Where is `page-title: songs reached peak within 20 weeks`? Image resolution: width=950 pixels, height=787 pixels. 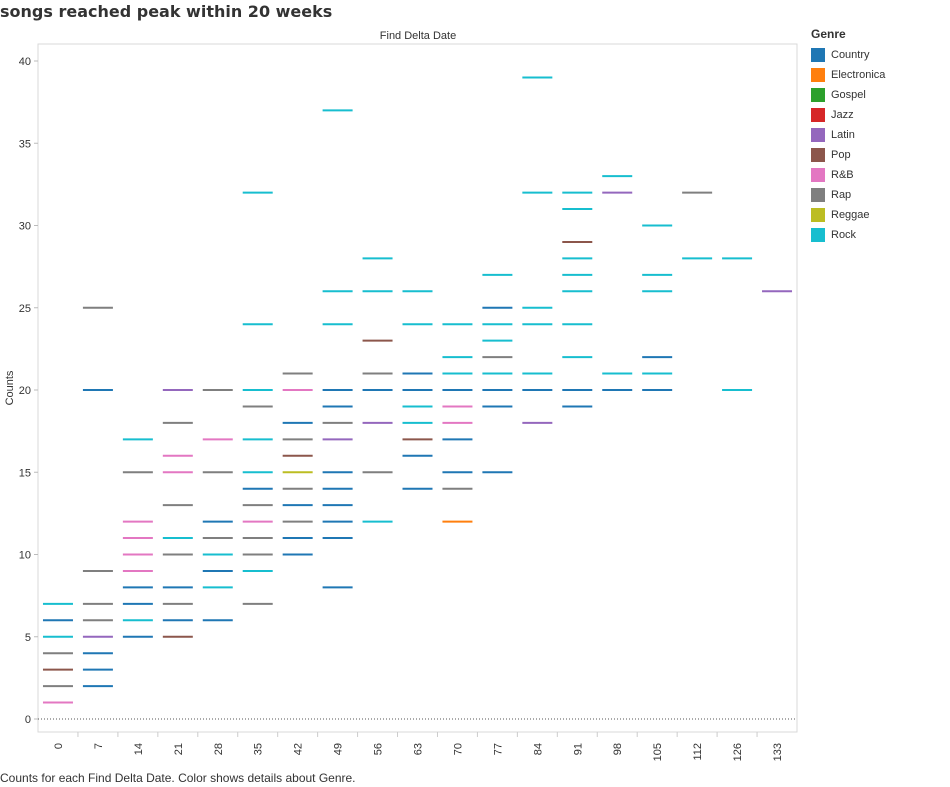 page-title: songs reached peak within 20 weeks is located at coordinates (166, 11).